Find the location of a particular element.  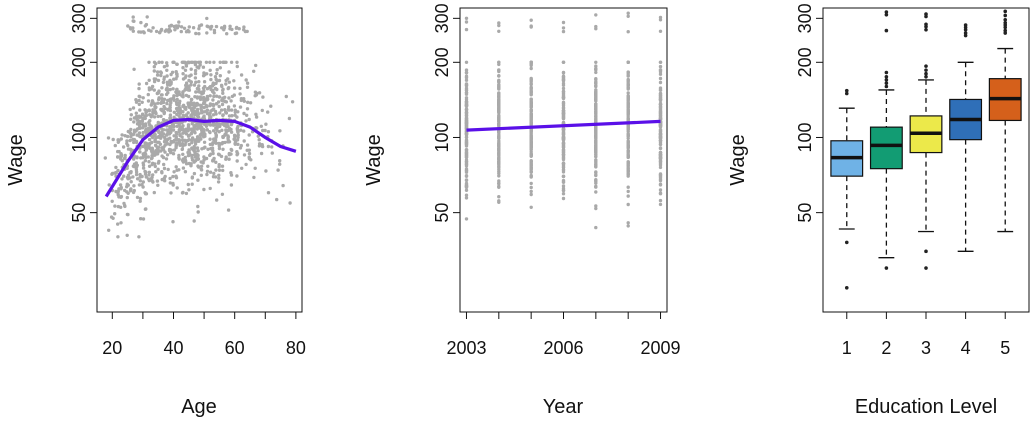

education-x-label: Education Level is located at coordinates (926, 407).